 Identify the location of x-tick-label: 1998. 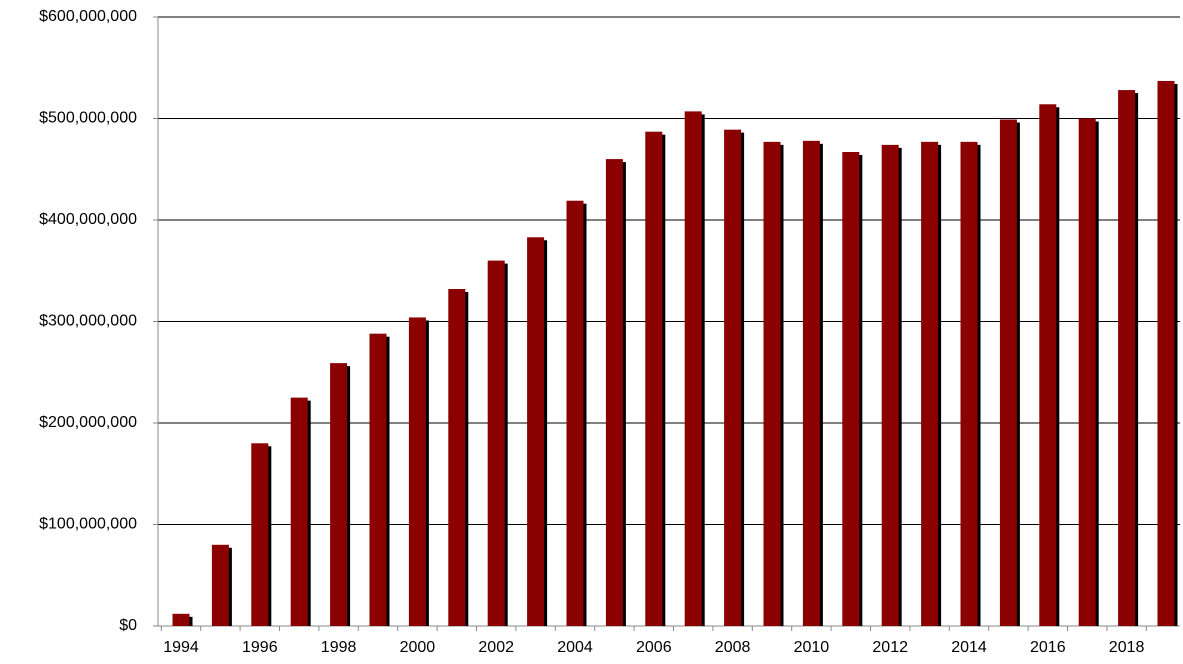
(339, 647).